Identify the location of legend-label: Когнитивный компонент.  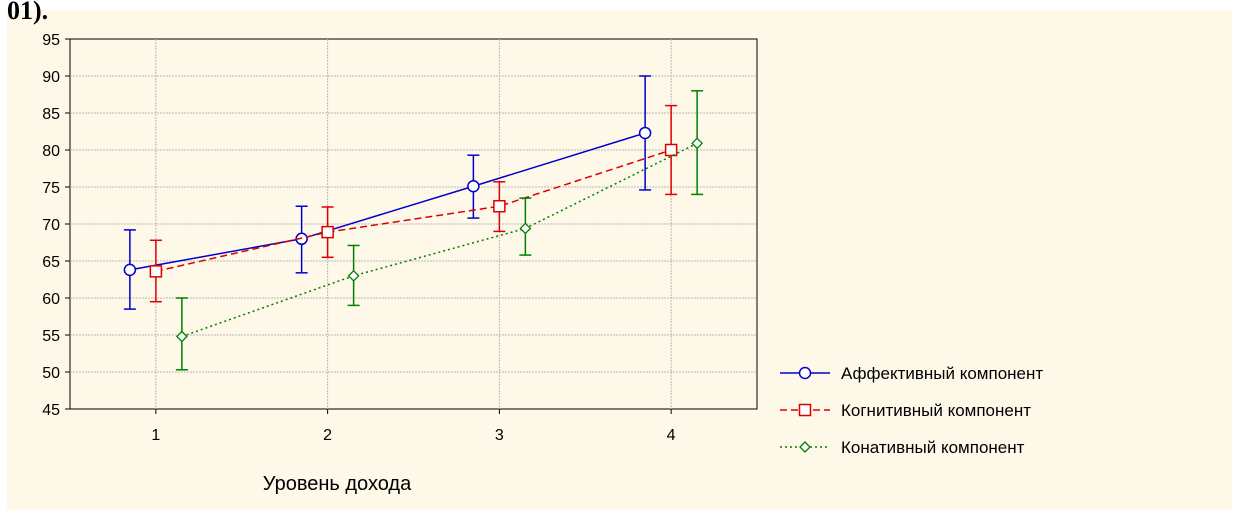
(936, 410).